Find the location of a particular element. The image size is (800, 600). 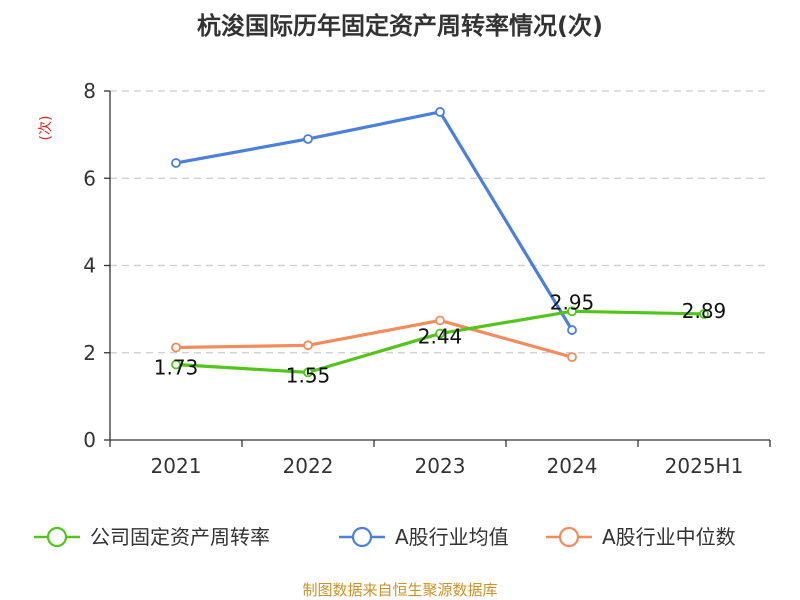

legend-item-1: A股行业均值 is located at coordinates (424, 537).